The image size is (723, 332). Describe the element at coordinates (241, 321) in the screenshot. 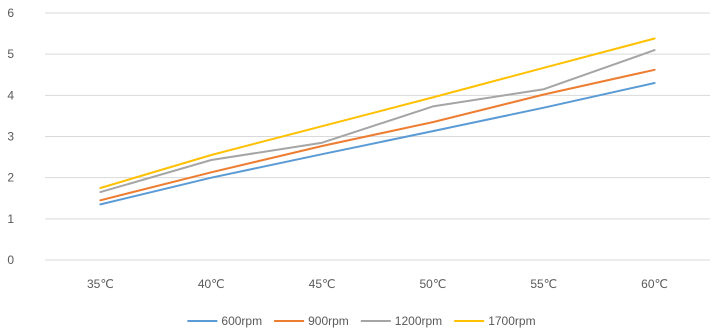

I see `legend-label: 600rpm` at that location.